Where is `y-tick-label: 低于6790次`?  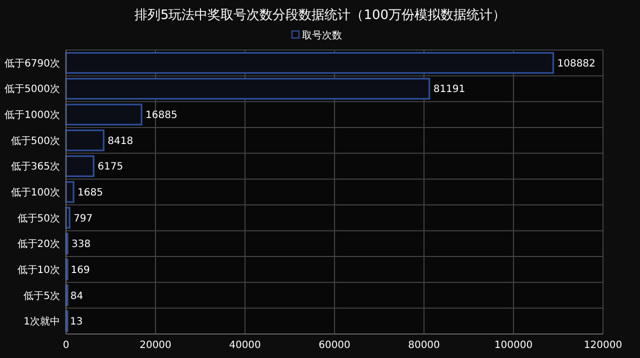
y-tick-label: 低于6790次 is located at coordinates (32, 64).